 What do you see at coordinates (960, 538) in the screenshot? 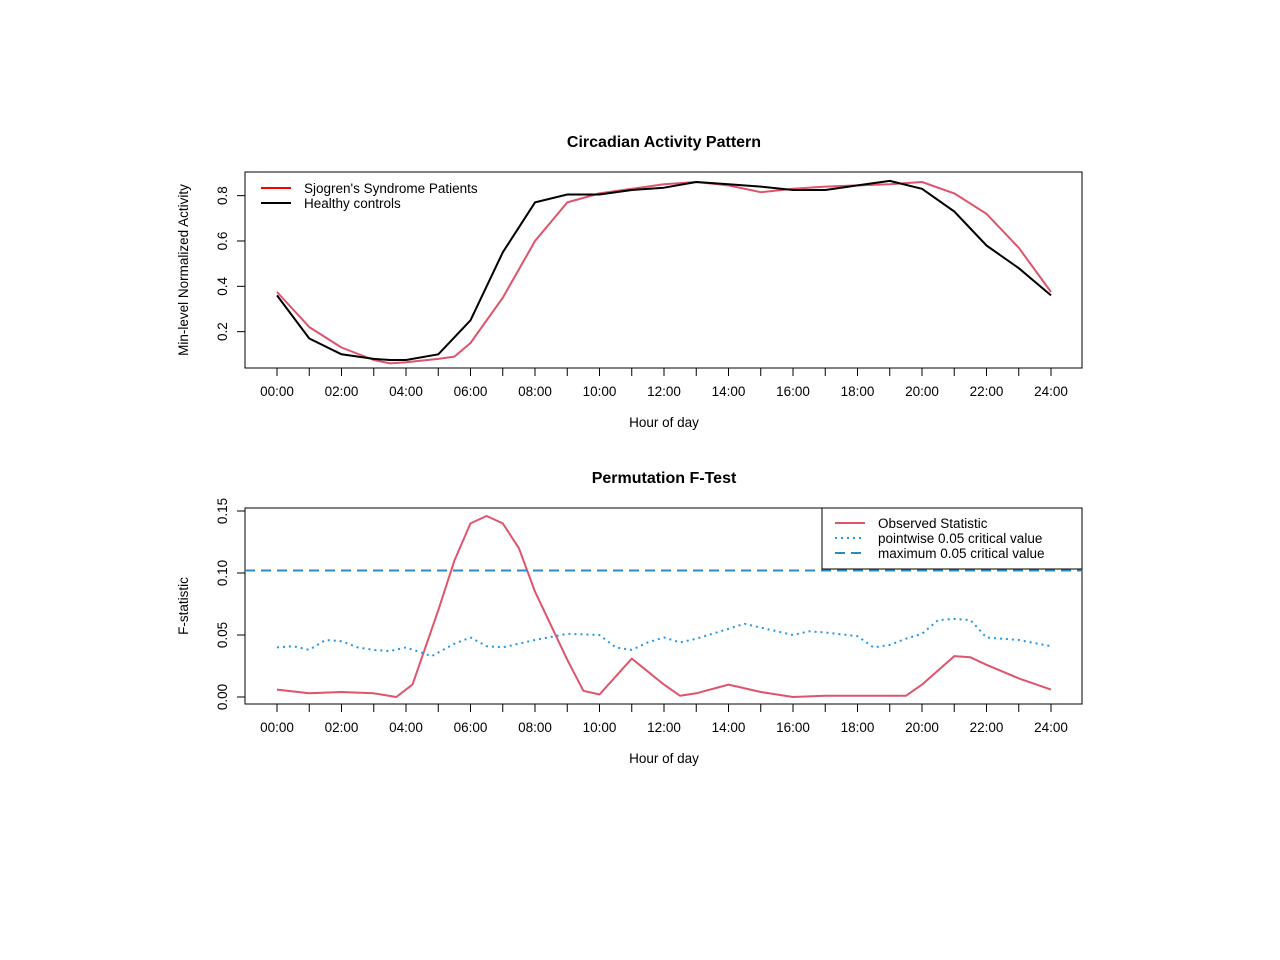
I see `legend-label: pointwise 0.05 critical value` at bounding box center [960, 538].